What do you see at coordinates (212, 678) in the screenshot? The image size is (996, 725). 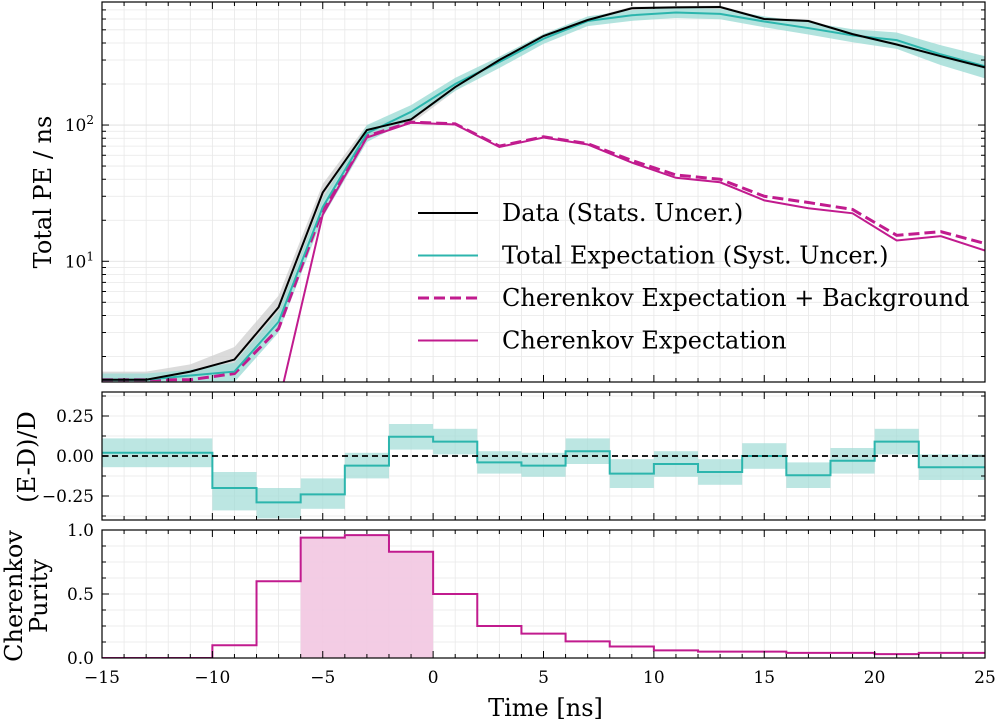 I see `x-tick-label: −10` at bounding box center [212, 678].